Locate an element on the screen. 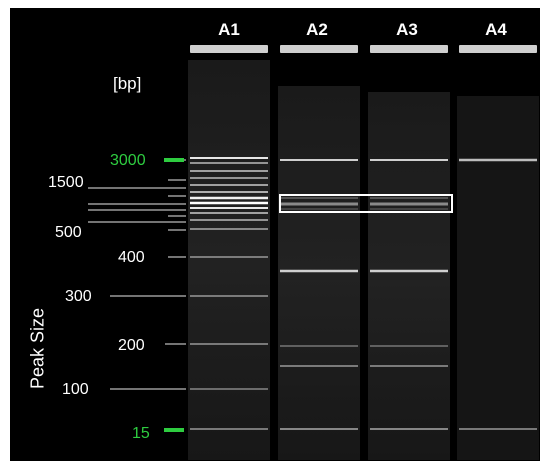  lane-bar-a3 is located at coordinates (409, 49).